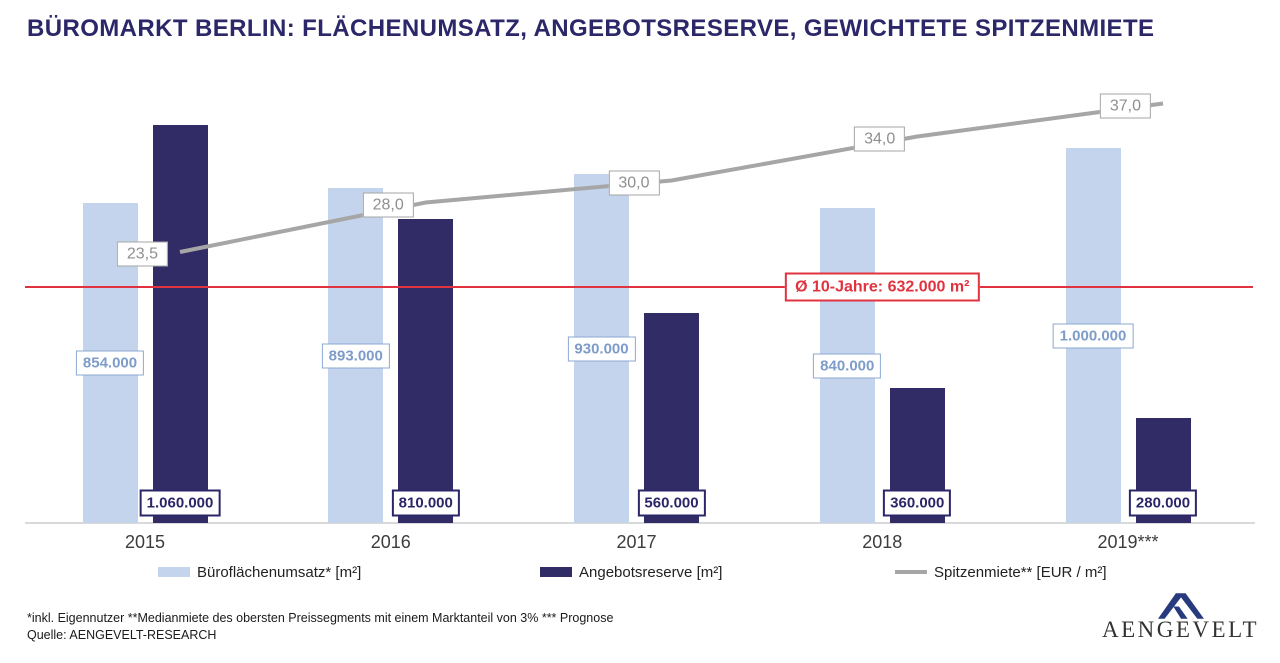 Image resolution: width=1280 pixels, height=663 pixels. I want to click on legend-item-angebotsreserve: Angebotsreserve [m²], so click(631, 572).